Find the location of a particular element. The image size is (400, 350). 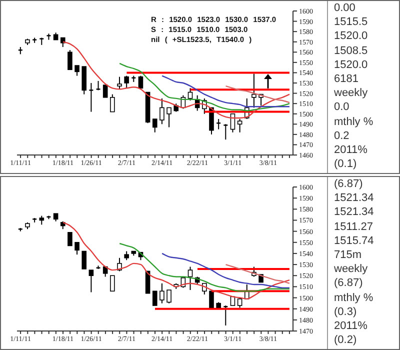

text: 1508.5 is located at coordinates (351, 51).